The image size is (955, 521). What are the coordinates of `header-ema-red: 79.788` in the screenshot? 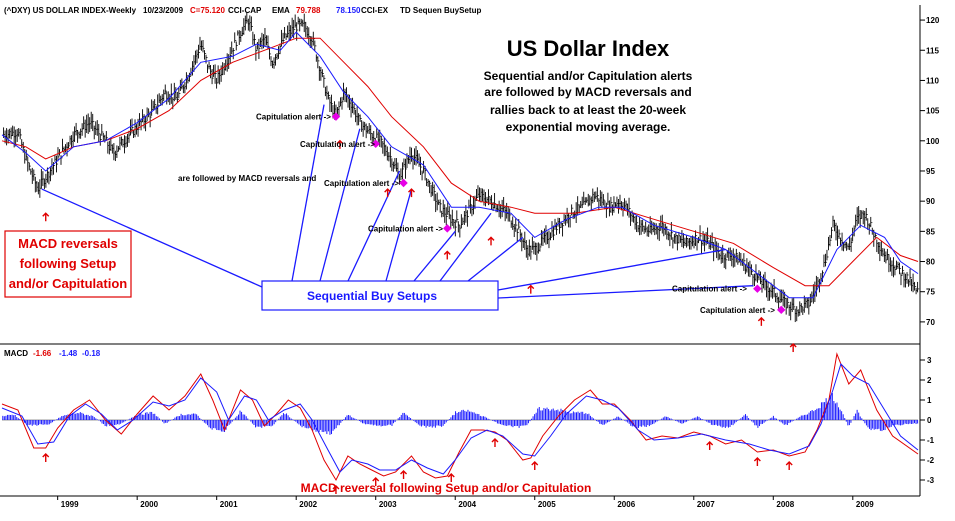 It's located at (308, 10).